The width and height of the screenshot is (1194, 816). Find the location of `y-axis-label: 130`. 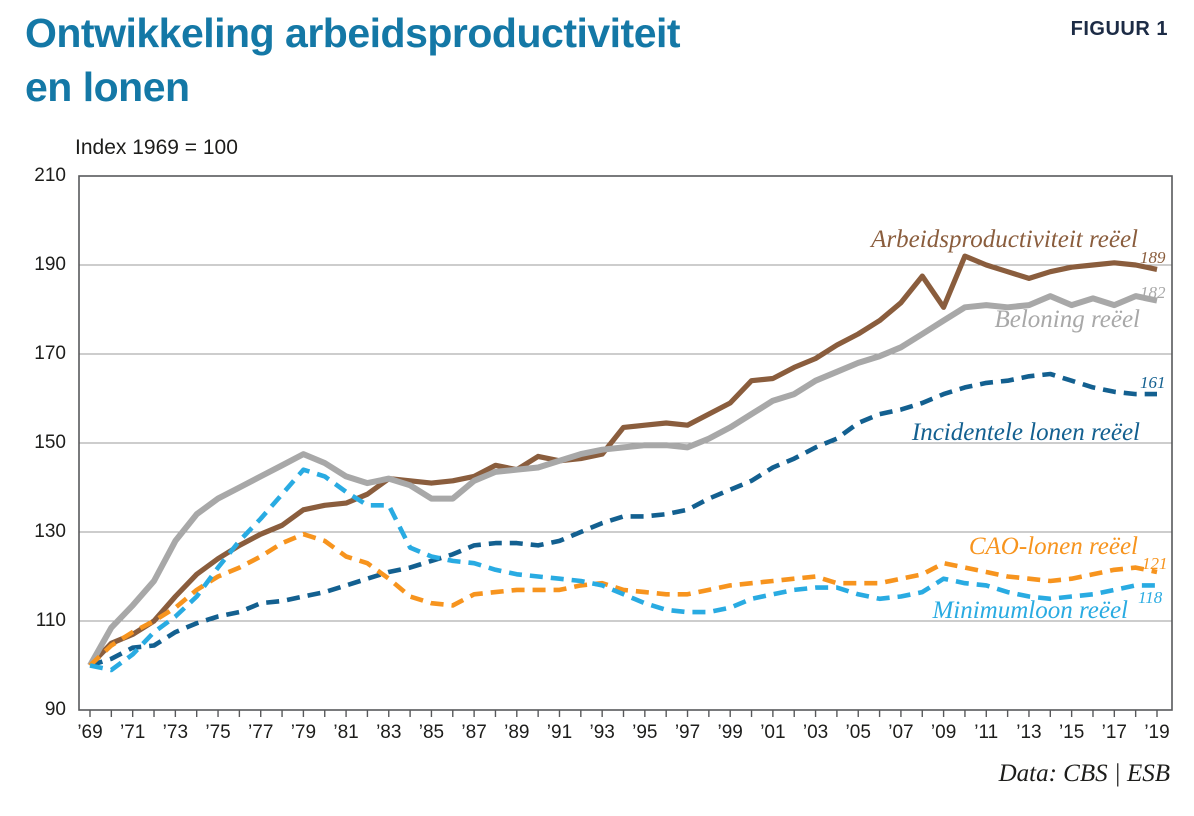

y-axis-label: 130 is located at coordinates (50, 531).